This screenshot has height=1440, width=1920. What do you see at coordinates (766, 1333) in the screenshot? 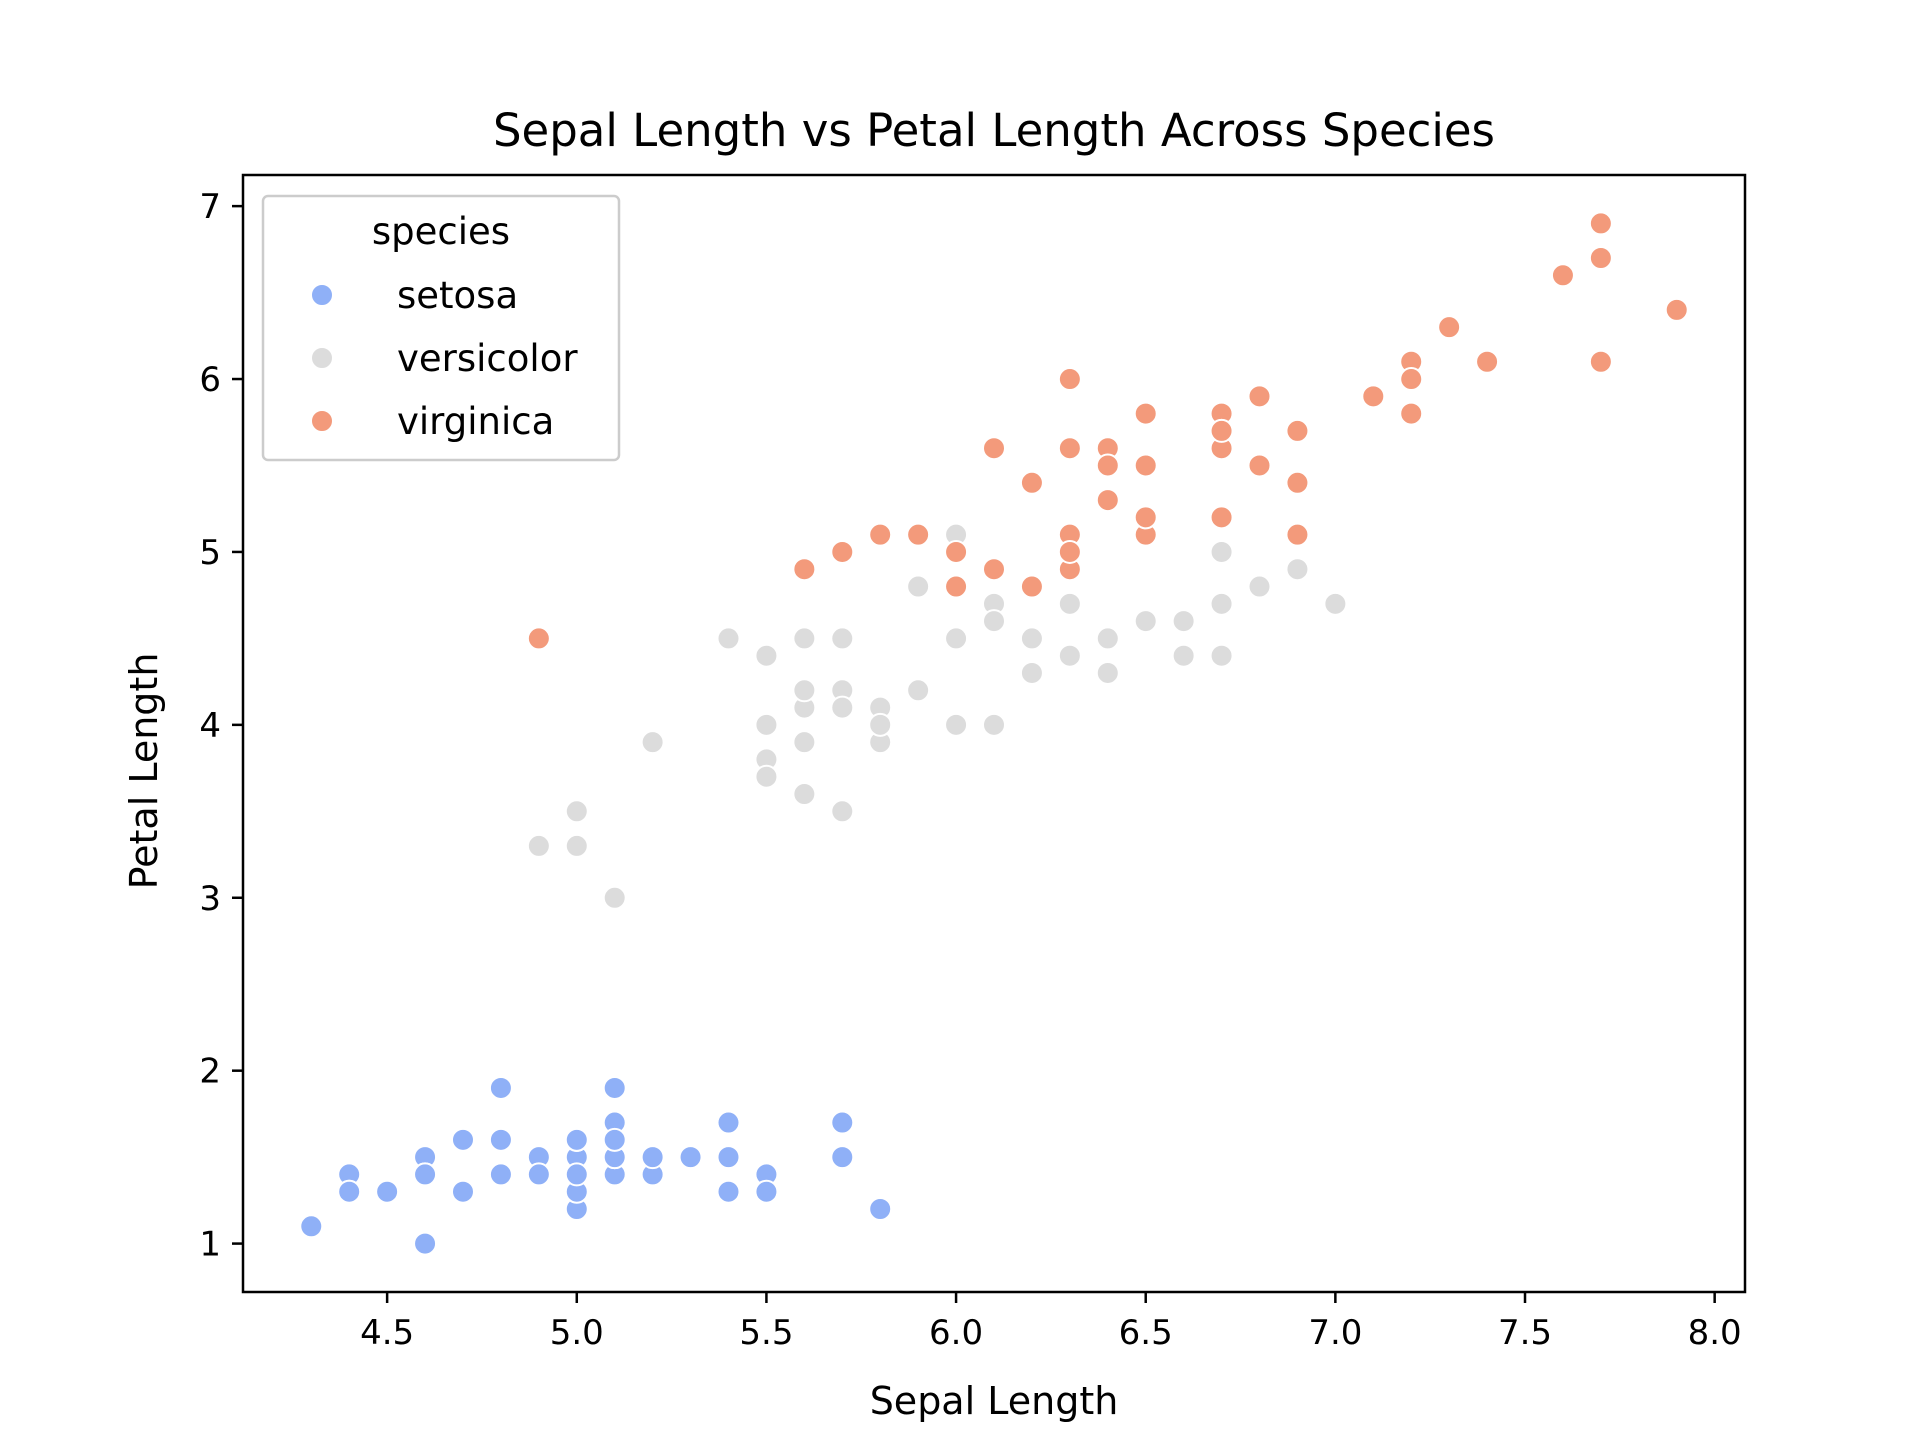
I see `x-tick-label: 5.5` at bounding box center [766, 1333].